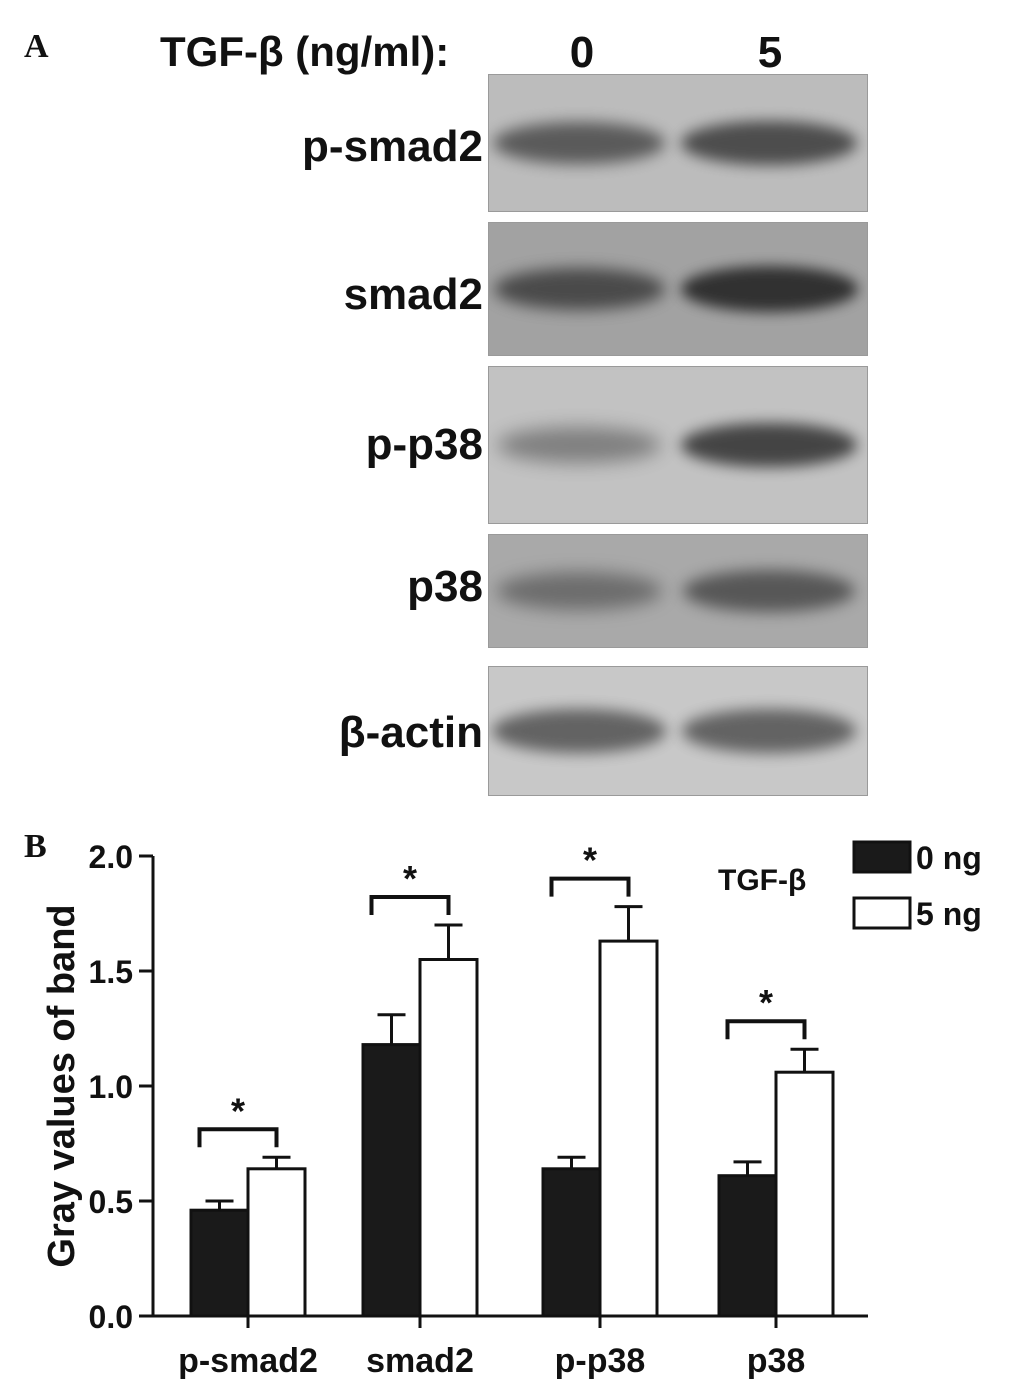 The image size is (1033, 1392). I want to click on y-axis-label: Gray values of band, so click(62, 1085).